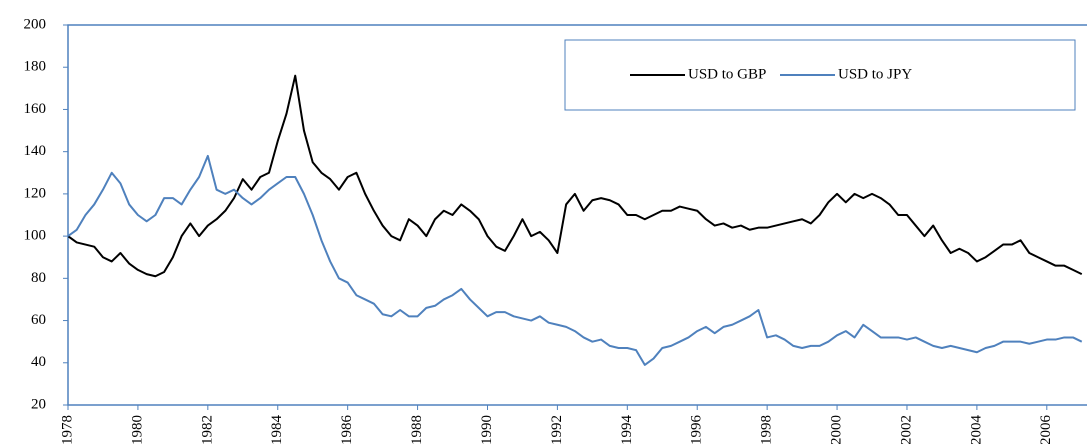 This screenshot has width=1087, height=444. Describe the element at coordinates (727, 74) in the screenshot. I see `legend-label: USD to GBP` at that location.